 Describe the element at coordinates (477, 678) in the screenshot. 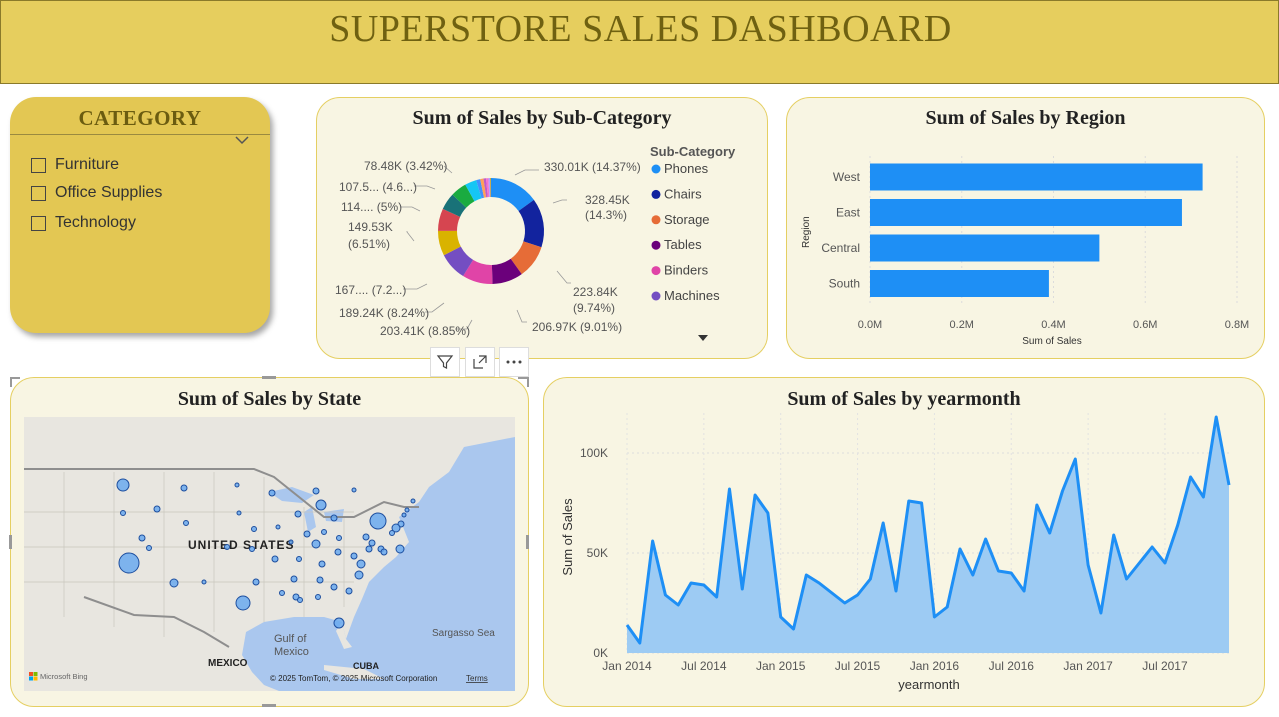

I see `map-terms-link: Terms` at that location.